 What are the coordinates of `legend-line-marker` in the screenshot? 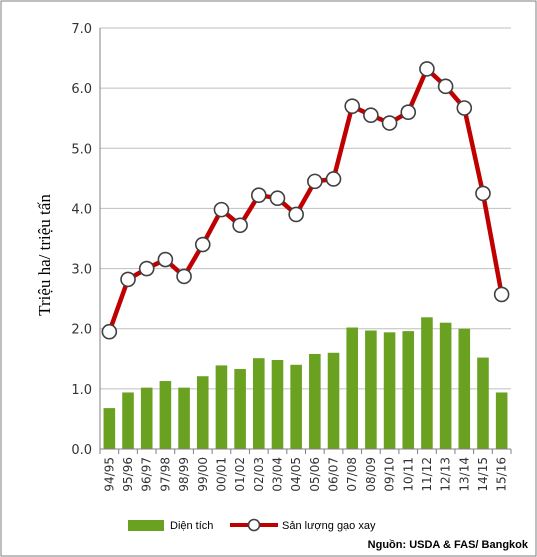 It's located at (254, 525).